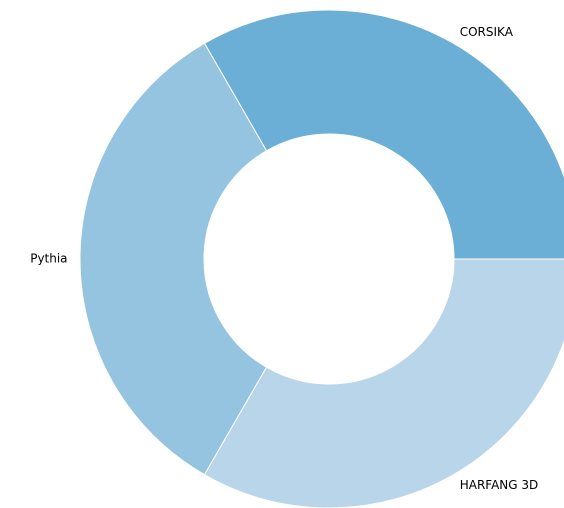 This screenshot has width=564, height=508. Describe the element at coordinates (48, 259) in the screenshot. I see `slice-label: Pythia` at that location.